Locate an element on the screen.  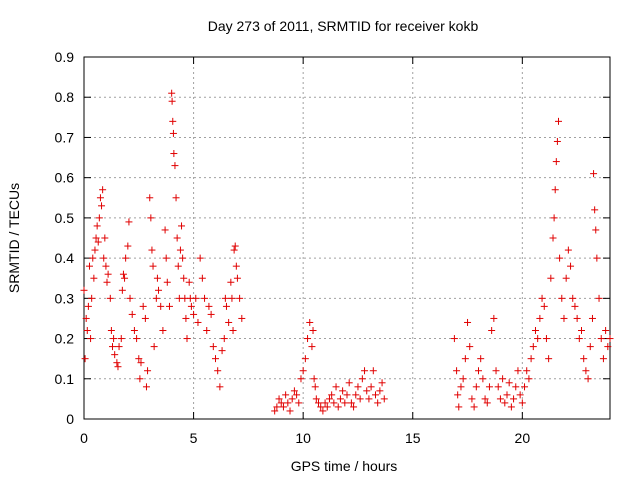
y-tick-label: 0.1 is located at coordinates (65, 379).